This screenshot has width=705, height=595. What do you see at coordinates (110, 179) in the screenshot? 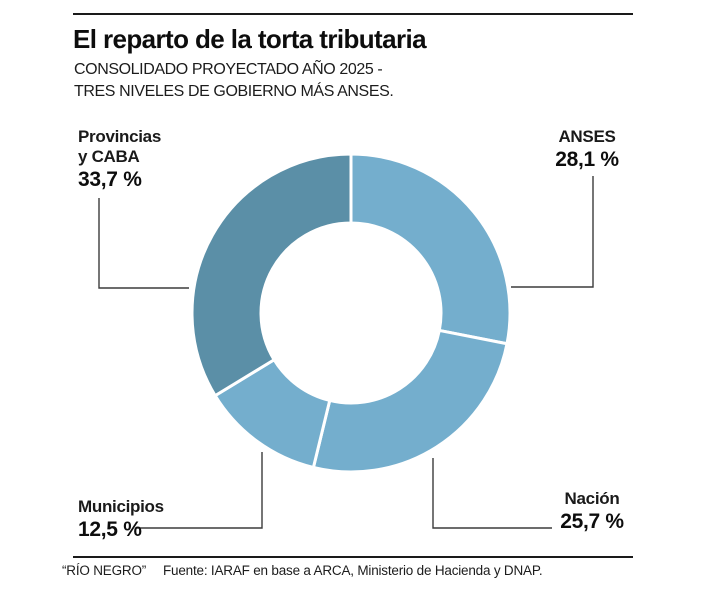
I see `callout-provincias-value: 33,7 %` at bounding box center [110, 179].